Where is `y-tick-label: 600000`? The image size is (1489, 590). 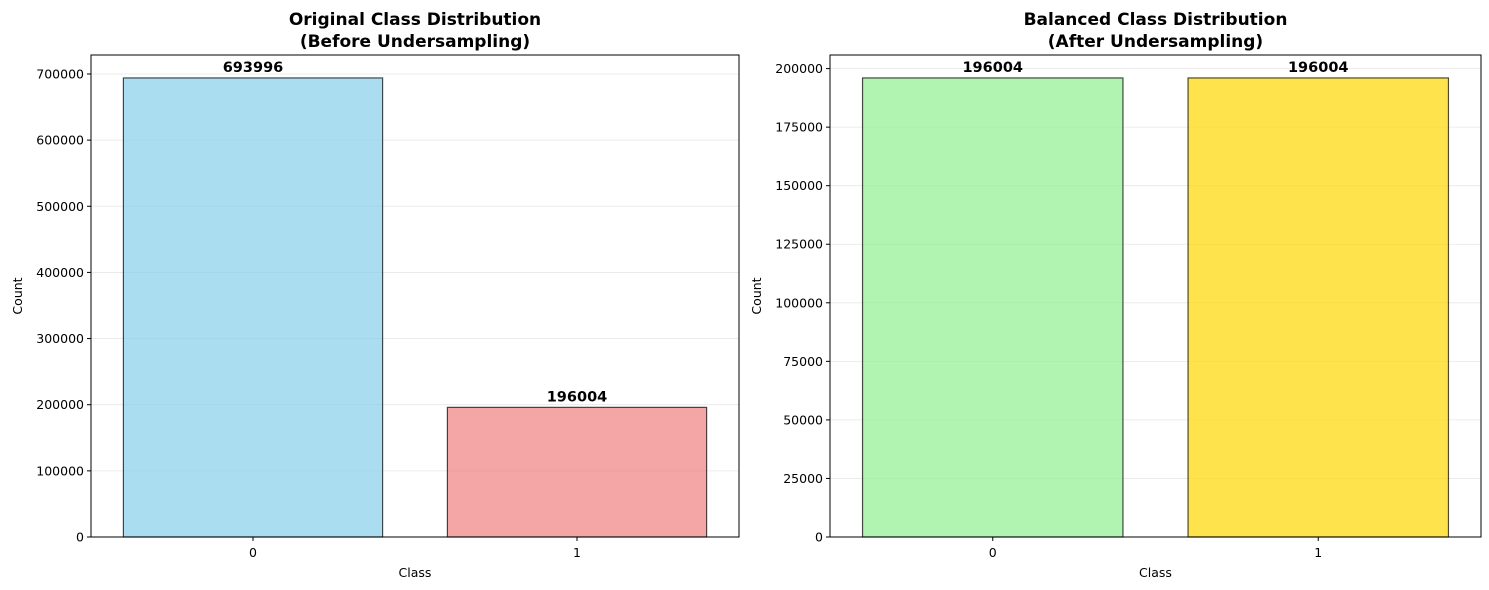
y-tick-label: 600000 is located at coordinates (60, 140).